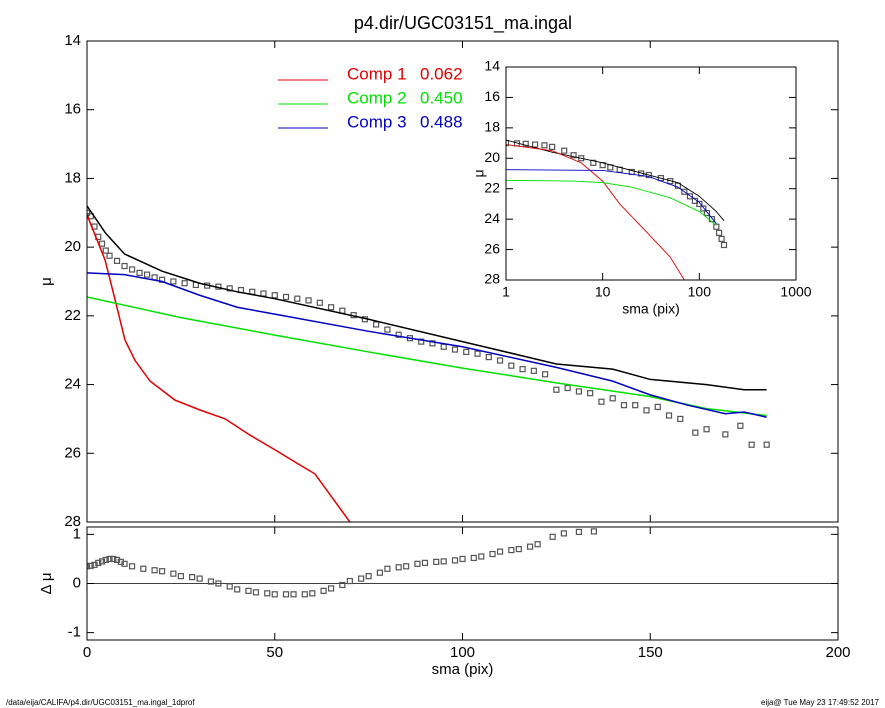 This screenshot has height=708, width=885. Describe the element at coordinates (77, 533) in the screenshot. I see `y-tick-label: 1` at that location.